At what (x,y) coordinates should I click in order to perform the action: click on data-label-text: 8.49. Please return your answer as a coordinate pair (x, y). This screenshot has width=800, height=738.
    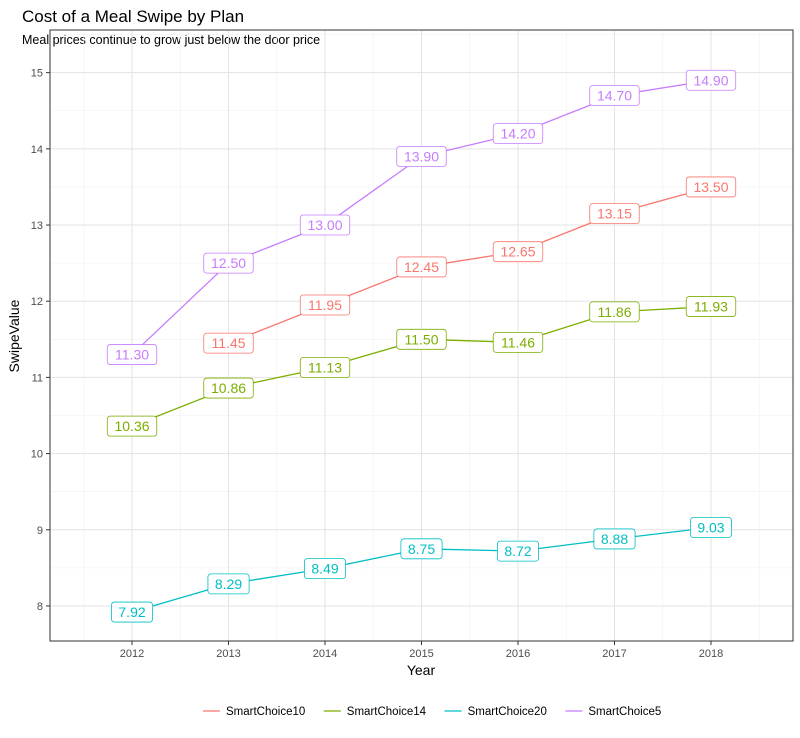
    Looking at the image, I should click on (324, 569).